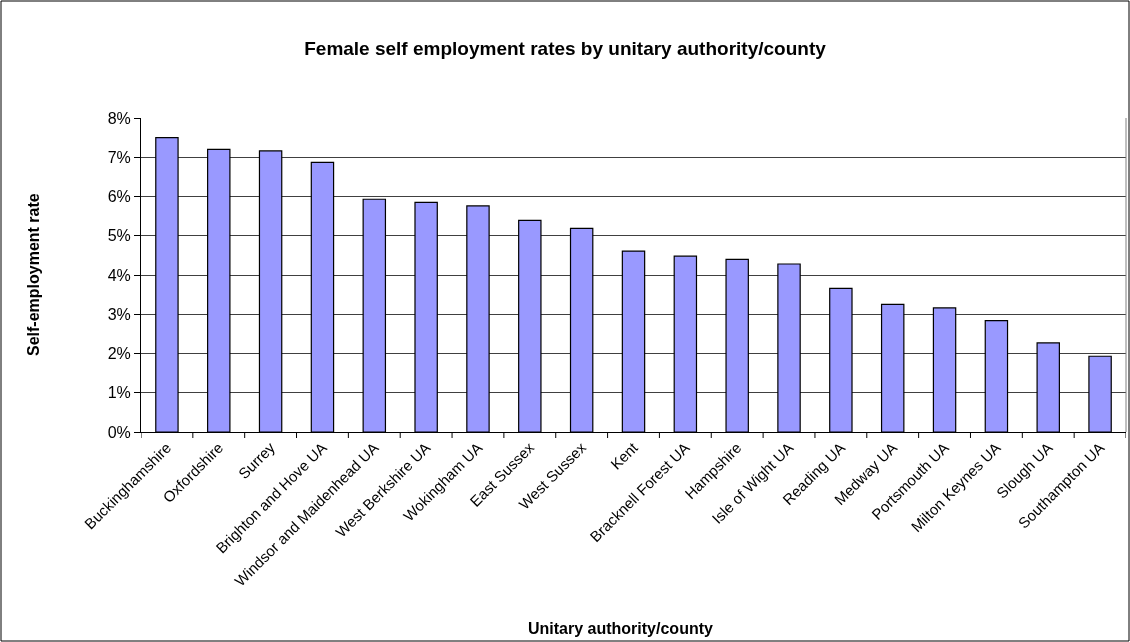  What do you see at coordinates (33, 274) in the screenshot?
I see `y-axis-title: Self-employment rate` at bounding box center [33, 274].